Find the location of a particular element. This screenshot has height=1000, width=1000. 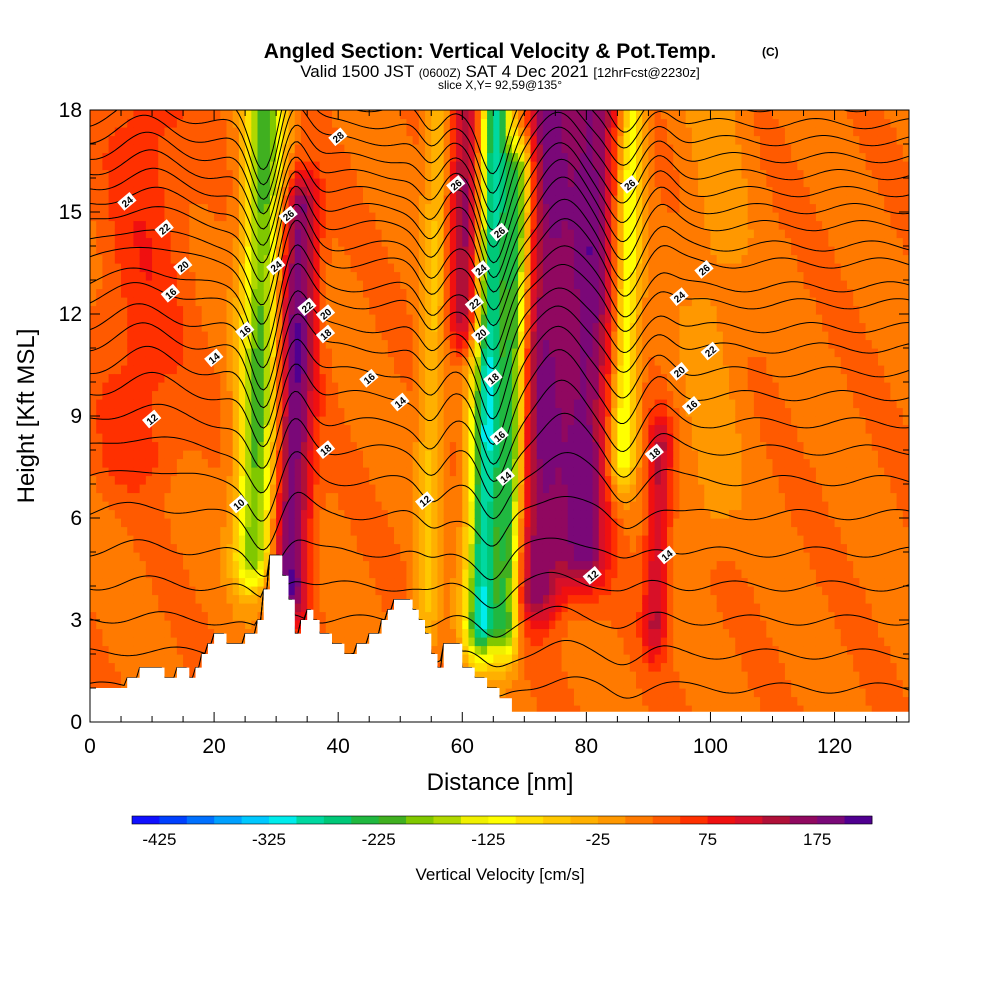

subtitle-zulu: (0600Z) is located at coordinates (440, 73).